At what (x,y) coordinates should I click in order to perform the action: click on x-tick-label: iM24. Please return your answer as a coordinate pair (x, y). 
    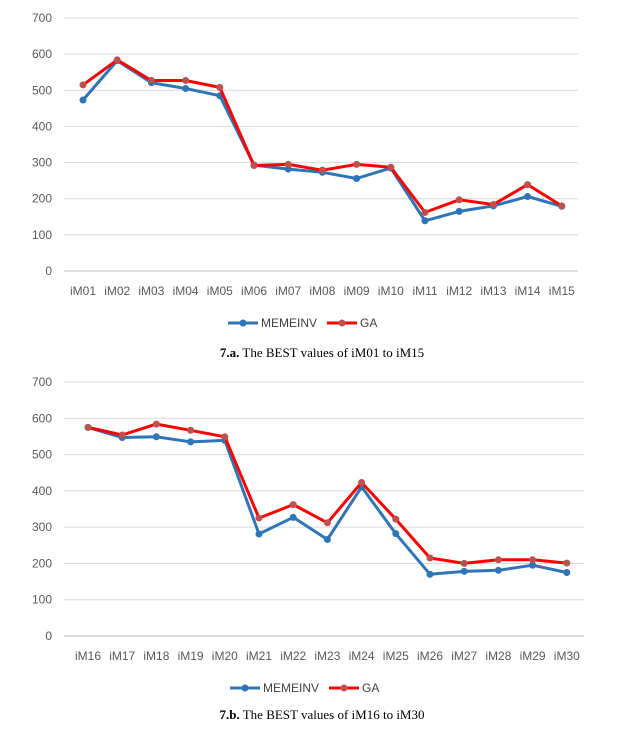
    Looking at the image, I should click on (362, 656).